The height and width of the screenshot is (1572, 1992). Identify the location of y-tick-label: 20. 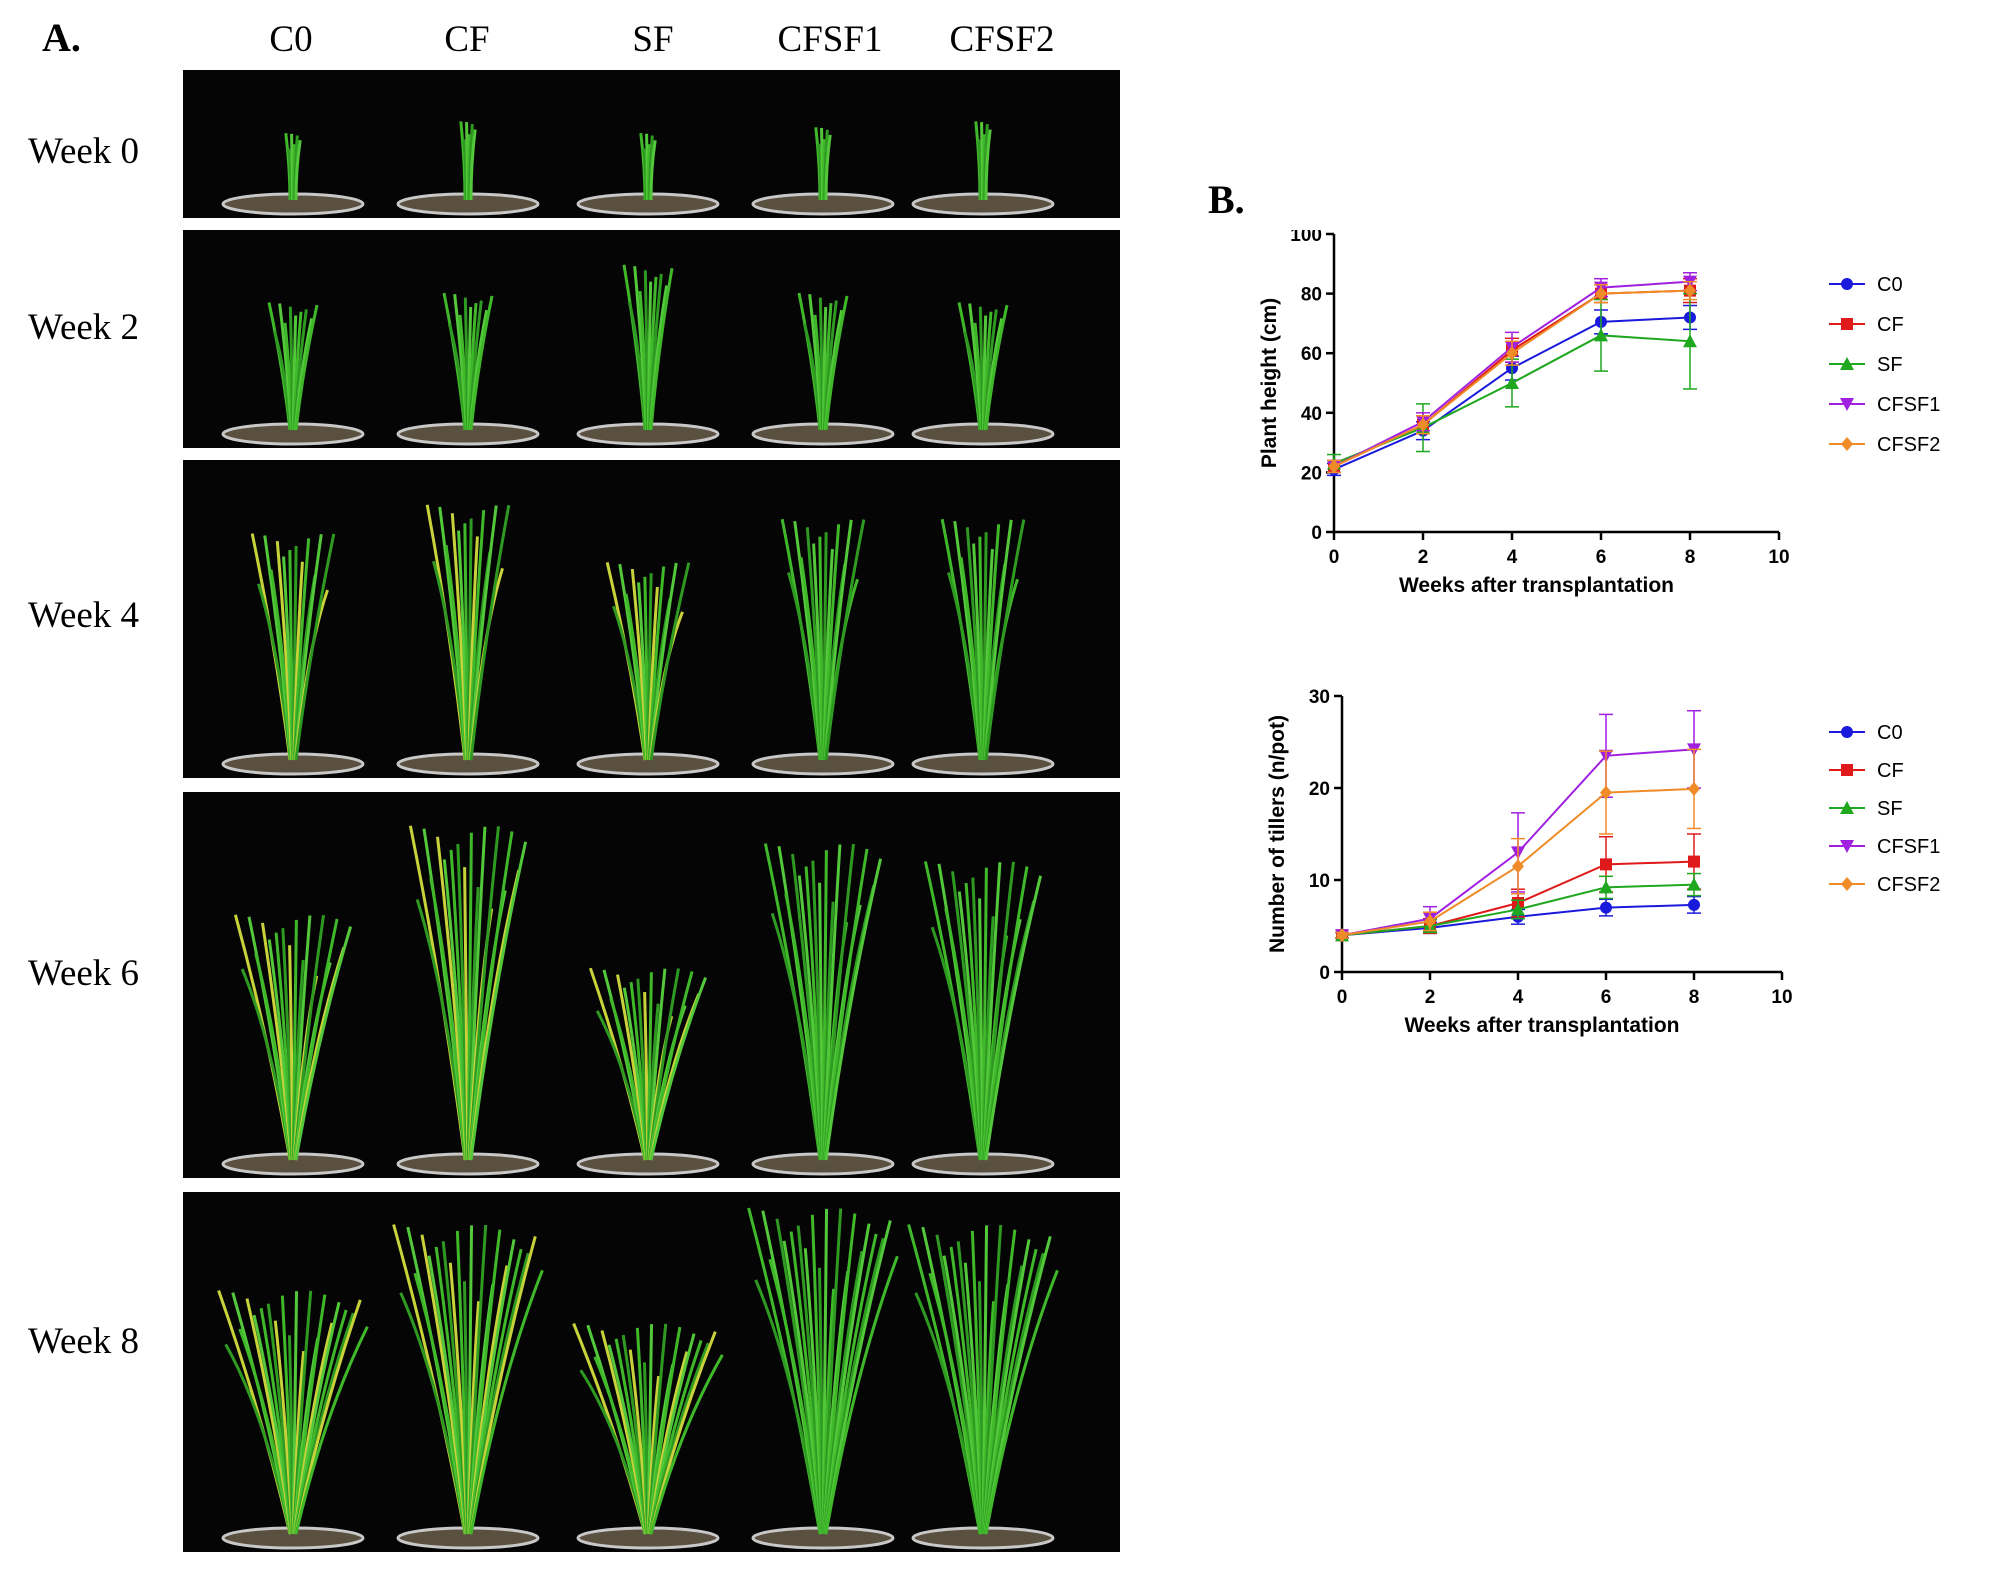
(1319, 789).